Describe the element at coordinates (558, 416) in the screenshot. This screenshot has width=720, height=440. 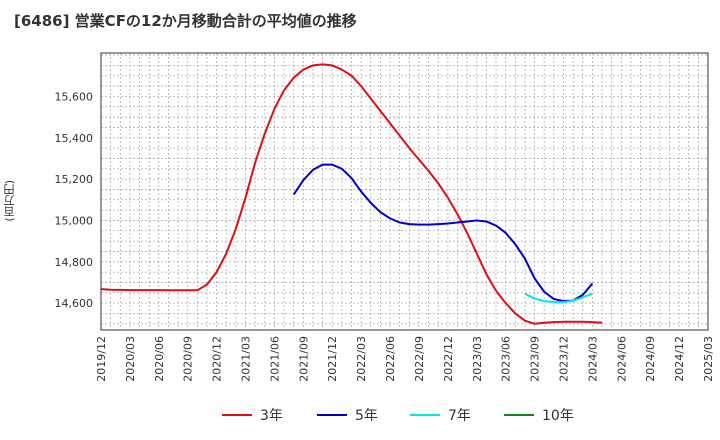
I see `legend-label-10y: 10年` at that location.